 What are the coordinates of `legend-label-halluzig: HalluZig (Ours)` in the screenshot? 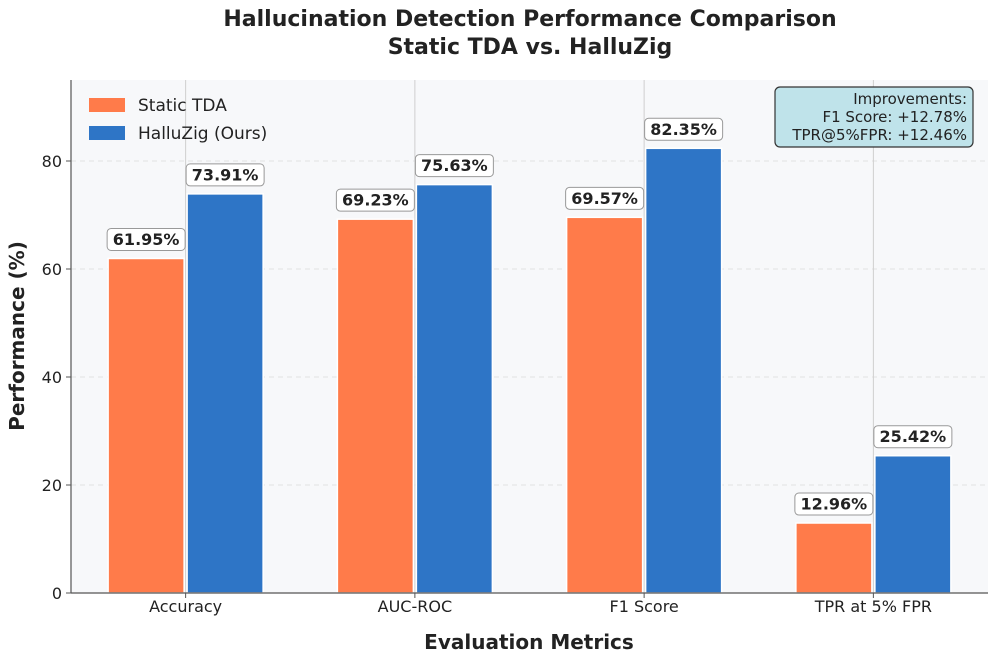 It's located at (202, 134).